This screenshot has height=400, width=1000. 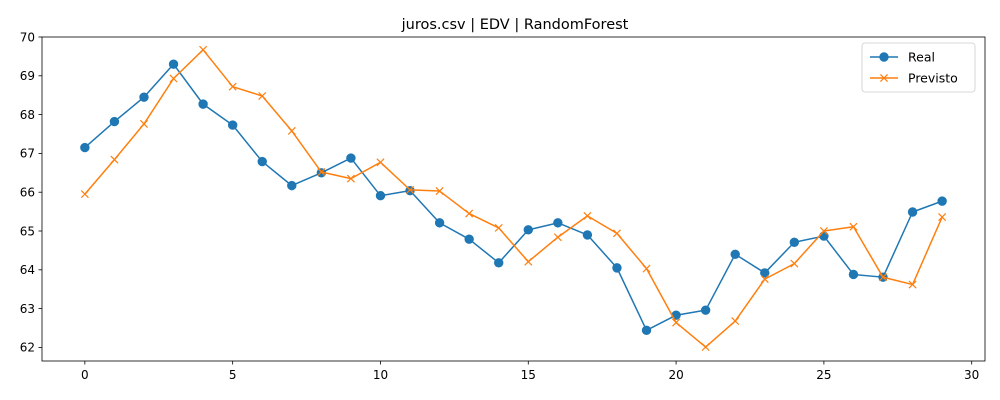 What do you see at coordinates (27, 37) in the screenshot?
I see `y-tick-label: 70` at bounding box center [27, 37].